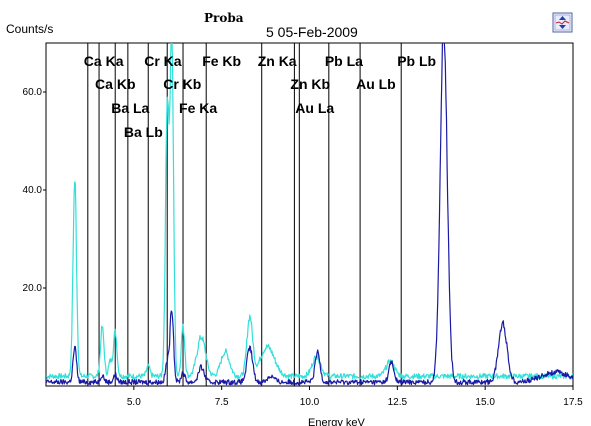 The image size is (591, 426). Describe the element at coordinates (29, 29) in the screenshot. I see `y-axis-label: Counts/s` at that location.